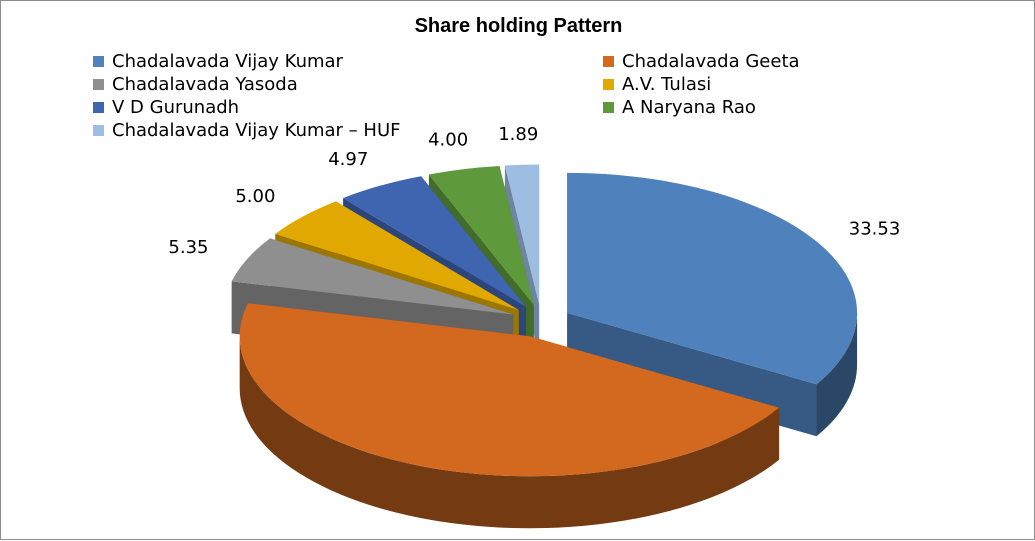  Describe the element at coordinates (176, 107) in the screenshot. I see `legend-label: V D Gurunadh` at that location.